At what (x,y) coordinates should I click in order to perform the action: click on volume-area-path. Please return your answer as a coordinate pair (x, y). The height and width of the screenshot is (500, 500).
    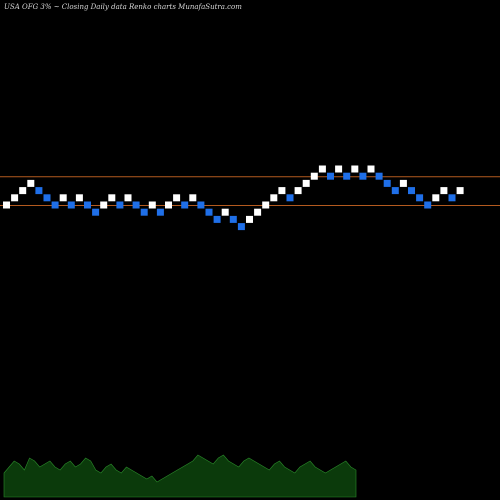
    Looking at the image, I should click on (180, 476).